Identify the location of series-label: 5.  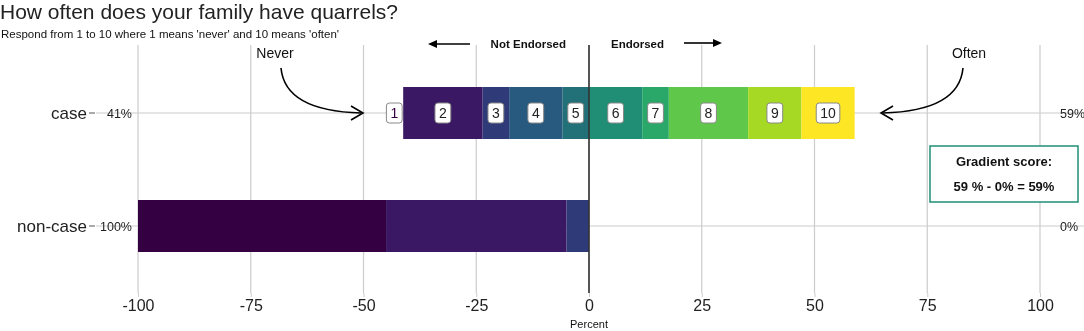
(575, 113).